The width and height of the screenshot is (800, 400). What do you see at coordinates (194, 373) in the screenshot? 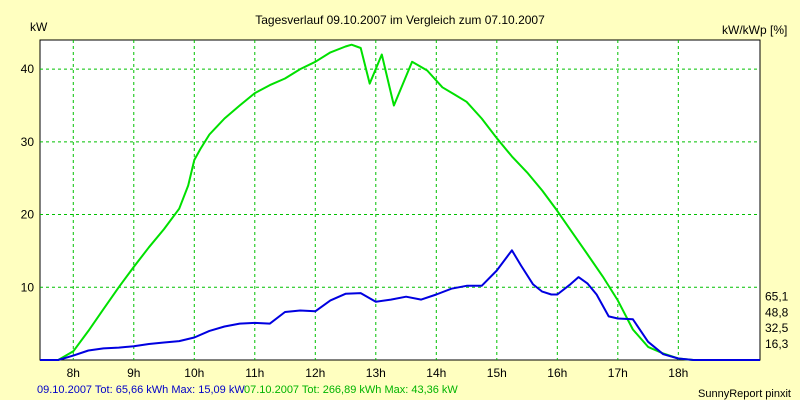
I see `x-tick-label: 10h` at bounding box center [194, 373].